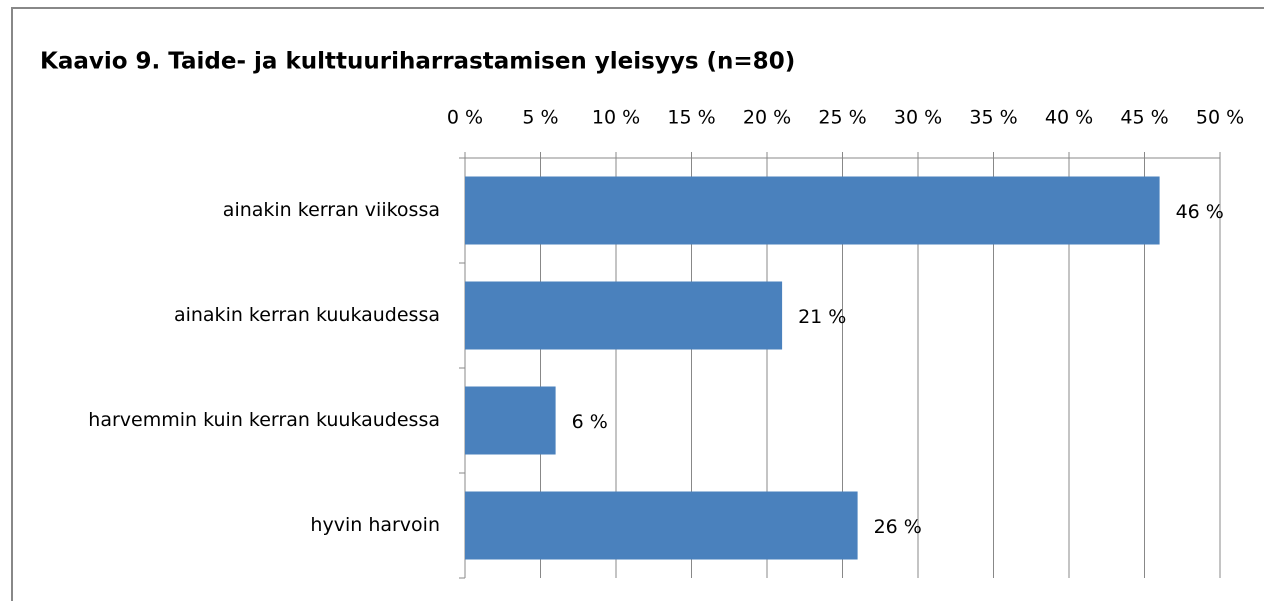  Describe the element at coordinates (1220, 118) in the screenshot. I see `x-tick-label: 50 %` at that location.